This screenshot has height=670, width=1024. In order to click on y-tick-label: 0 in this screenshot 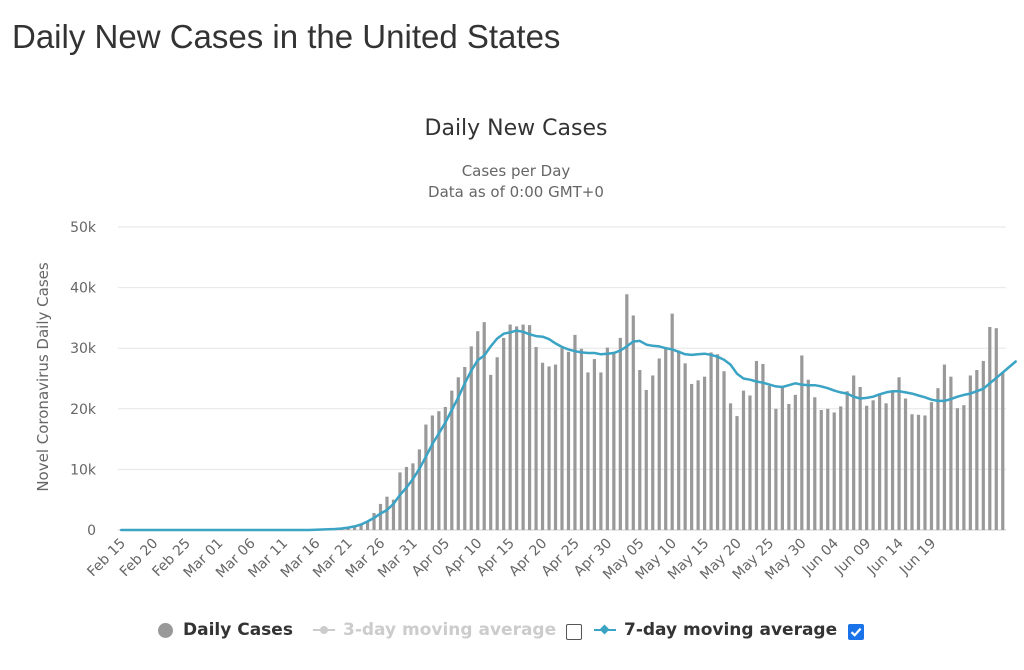, I will do `click(91, 531)`.